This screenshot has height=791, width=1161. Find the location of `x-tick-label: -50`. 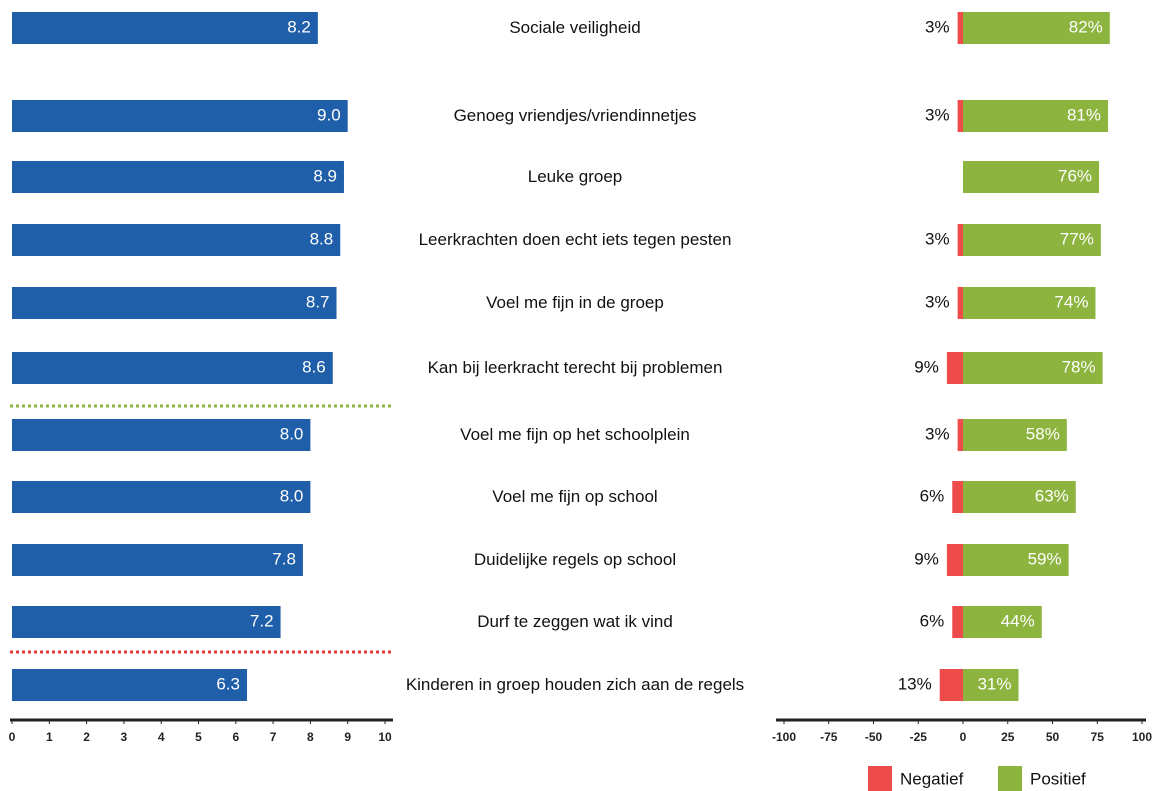

x-tick-label: -50 is located at coordinates (874, 737).